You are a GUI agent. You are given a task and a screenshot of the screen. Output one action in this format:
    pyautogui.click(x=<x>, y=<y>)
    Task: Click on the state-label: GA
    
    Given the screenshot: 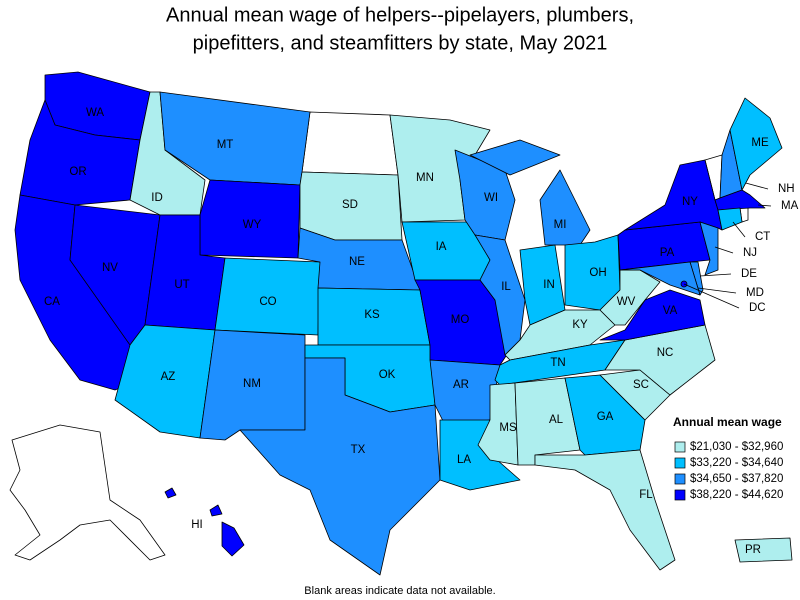 What is the action you would take?
    pyautogui.click(x=605, y=417)
    